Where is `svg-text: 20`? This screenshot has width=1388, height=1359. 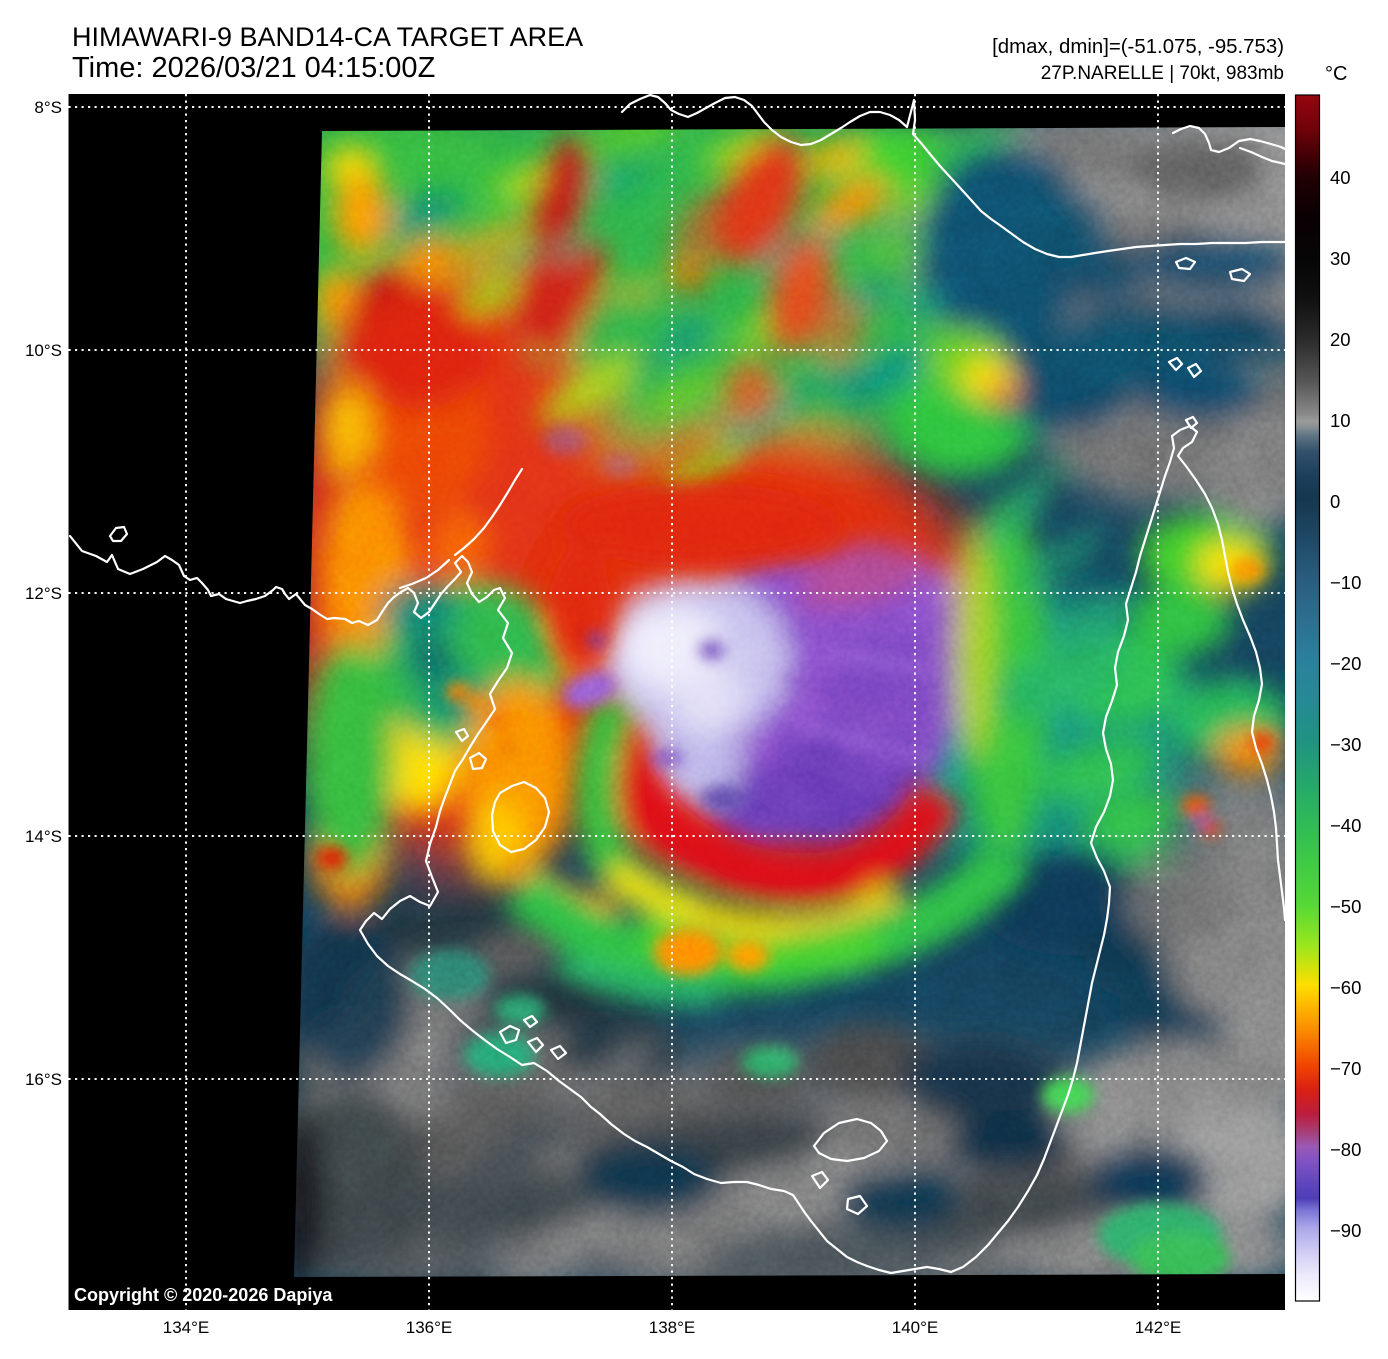 svg-text: 20 is located at coordinates (1340, 339).